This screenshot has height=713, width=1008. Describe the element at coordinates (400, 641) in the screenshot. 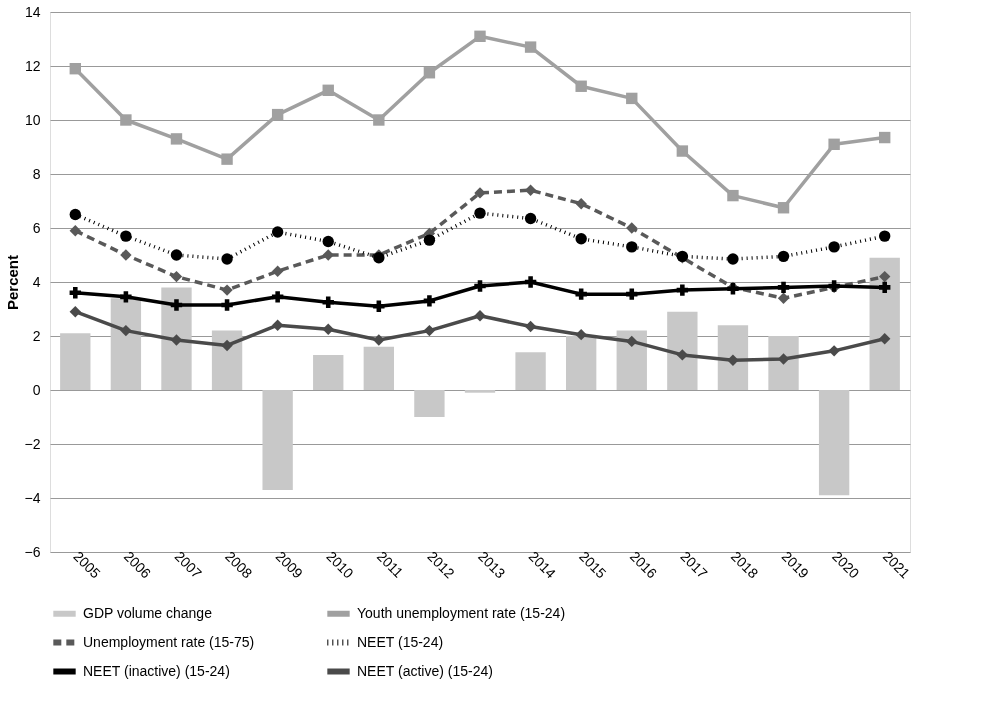

I see `legend-label: NEET (15-24)` at that location.